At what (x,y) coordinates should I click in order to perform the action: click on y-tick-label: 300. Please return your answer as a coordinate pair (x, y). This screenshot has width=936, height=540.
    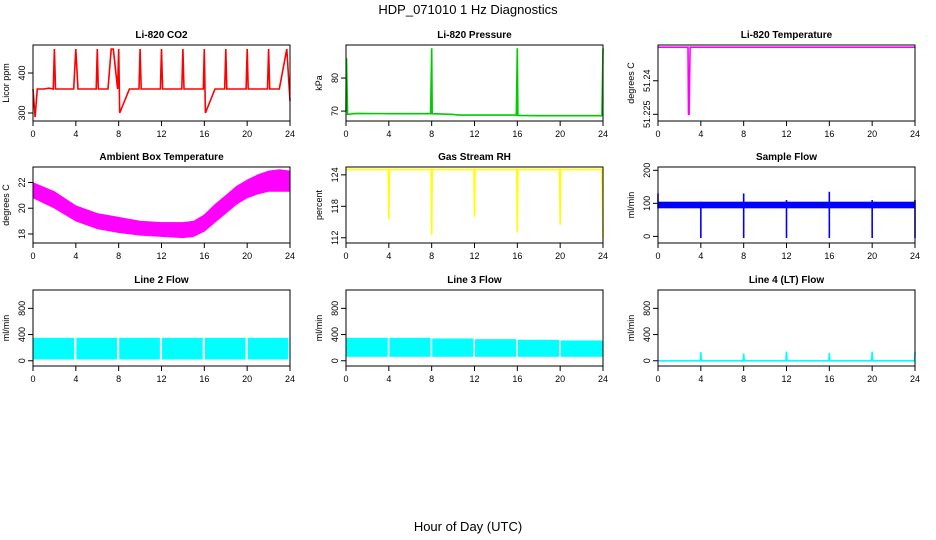
    Looking at the image, I should click on (22, 112).